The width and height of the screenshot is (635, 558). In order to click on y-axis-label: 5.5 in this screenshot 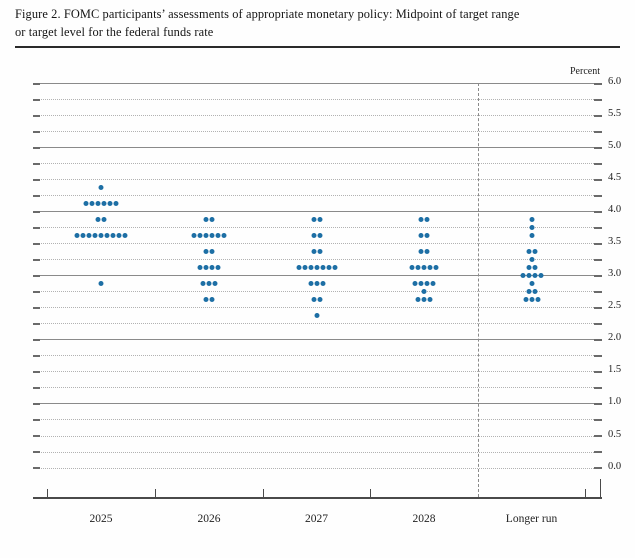, I will do `click(615, 113)`.